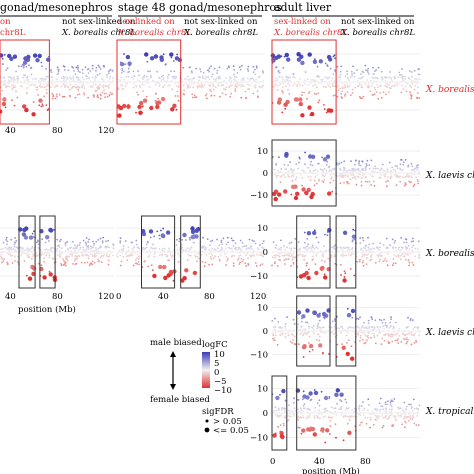 The image size is (474, 474). I want to click on legend-tick-m10: −10, so click(223, 391).